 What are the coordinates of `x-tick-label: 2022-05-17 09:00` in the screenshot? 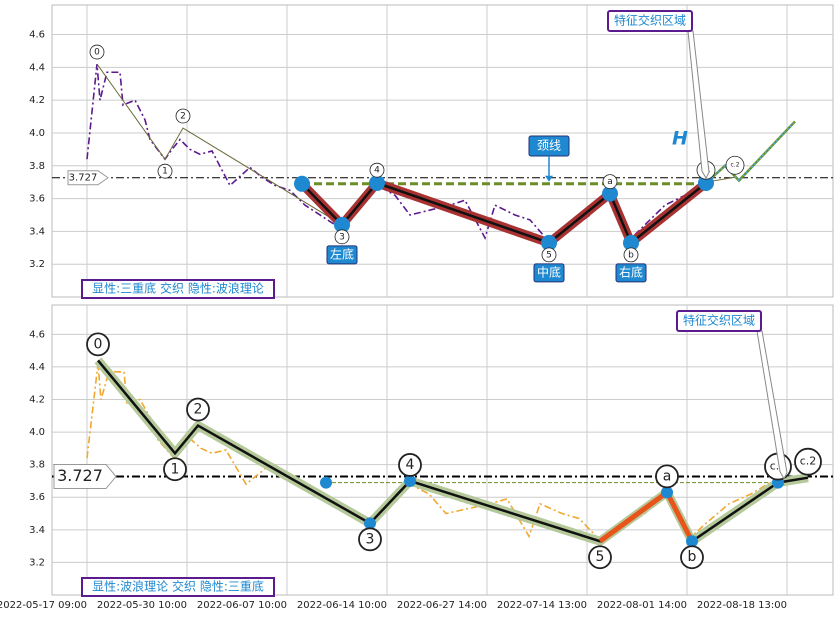 It's located at (43, 605).